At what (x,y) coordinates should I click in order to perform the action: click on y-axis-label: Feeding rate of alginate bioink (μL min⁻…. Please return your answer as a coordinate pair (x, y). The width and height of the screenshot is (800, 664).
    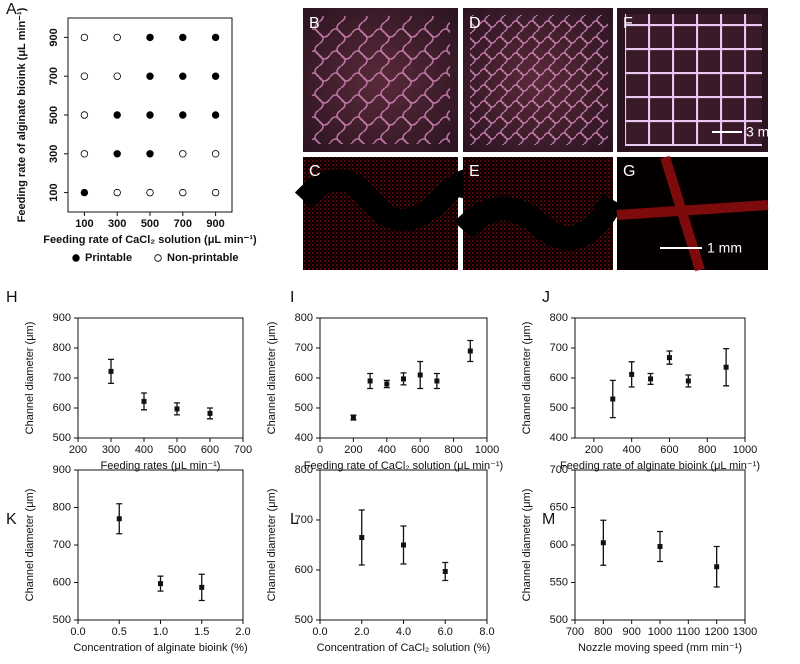
    Looking at the image, I should click on (22, 114).